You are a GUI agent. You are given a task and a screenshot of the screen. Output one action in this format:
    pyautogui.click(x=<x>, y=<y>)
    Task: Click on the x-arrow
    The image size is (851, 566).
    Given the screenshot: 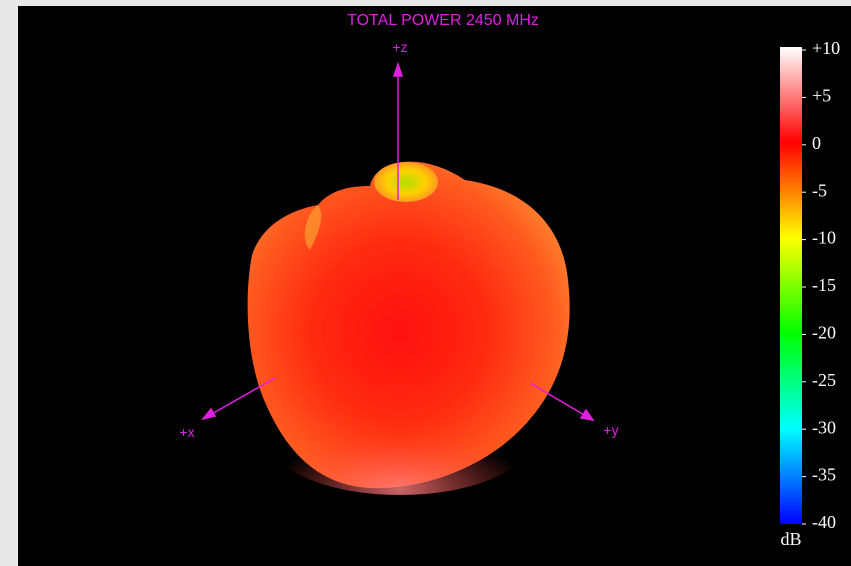 What is the action you would take?
    pyautogui.click(x=209, y=414)
    